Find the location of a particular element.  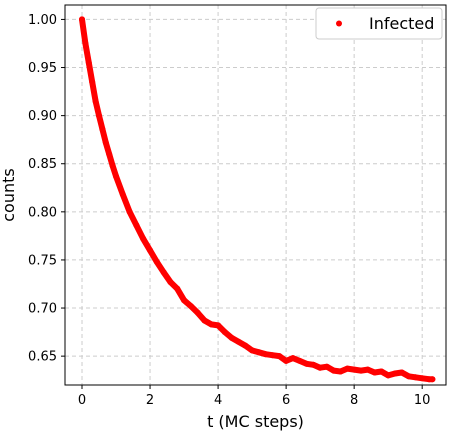

y-tick-label: 0.65 is located at coordinates (42, 357).